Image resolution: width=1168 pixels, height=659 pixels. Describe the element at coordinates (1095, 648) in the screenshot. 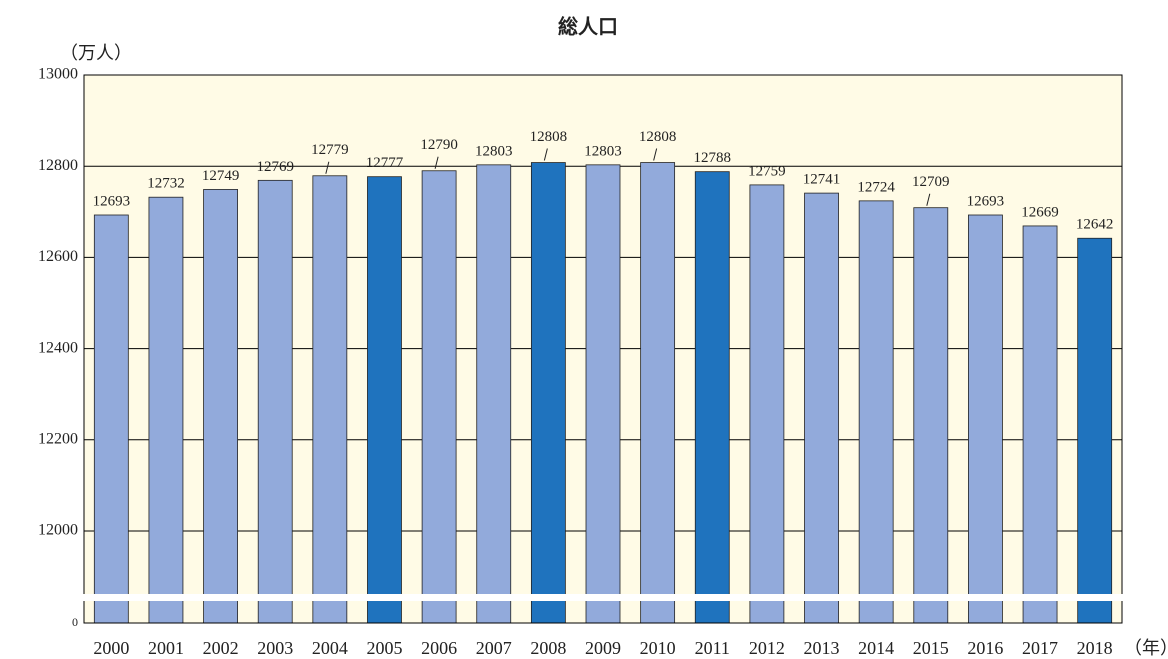

I see `x-tick-label: 2018` at that location.